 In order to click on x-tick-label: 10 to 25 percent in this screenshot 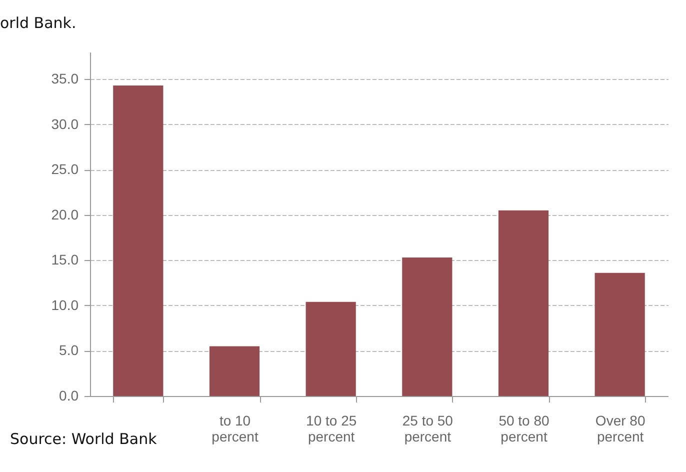, I will do `click(331, 428)`.